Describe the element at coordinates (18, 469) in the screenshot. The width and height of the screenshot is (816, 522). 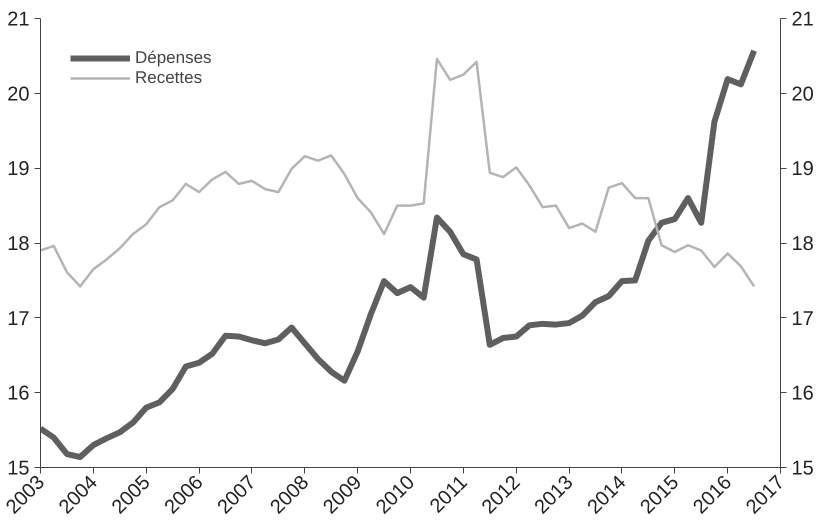
I see `y-tick-label: 15` at that location.